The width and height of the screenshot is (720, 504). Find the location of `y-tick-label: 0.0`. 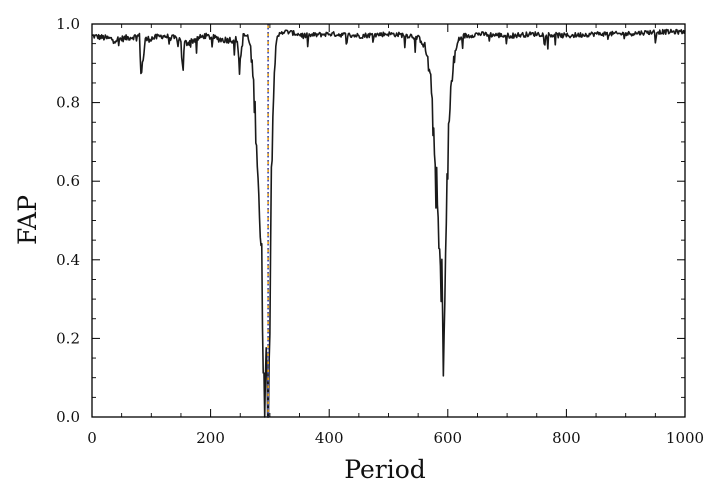

y-tick-label: 0.0 is located at coordinates (68, 417).